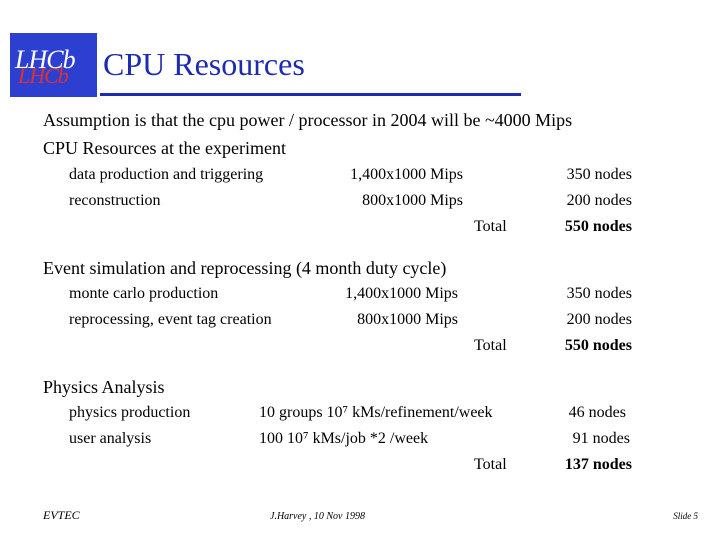  What do you see at coordinates (130, 412) in the screenshot?
I see `row-label: physics production` at bounding box center [130, 412].